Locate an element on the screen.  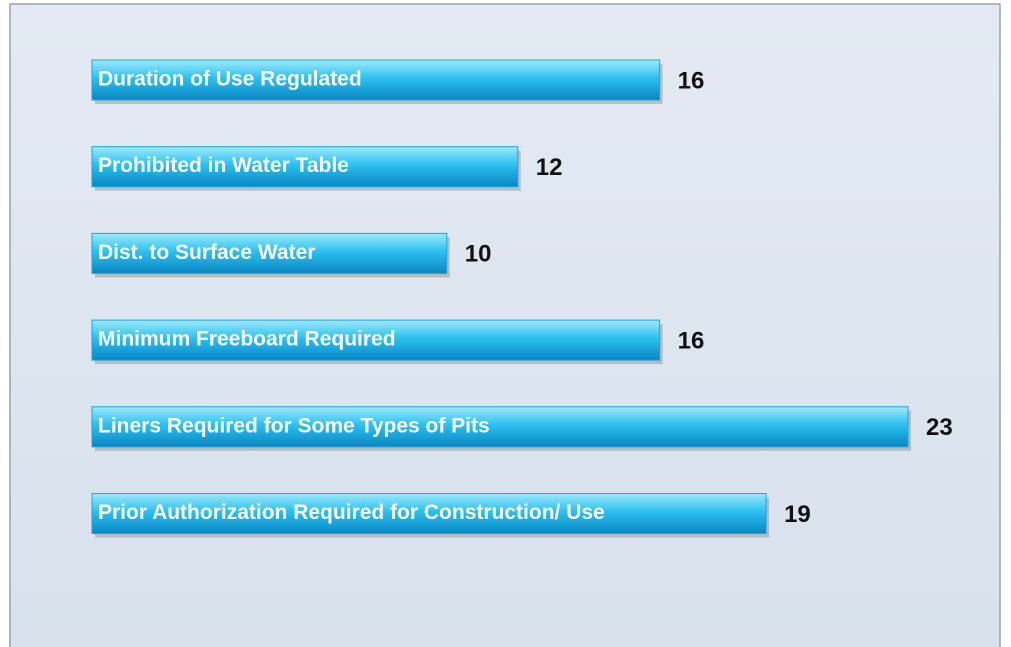
value-label: 19 is located at coordinates (797, 514).